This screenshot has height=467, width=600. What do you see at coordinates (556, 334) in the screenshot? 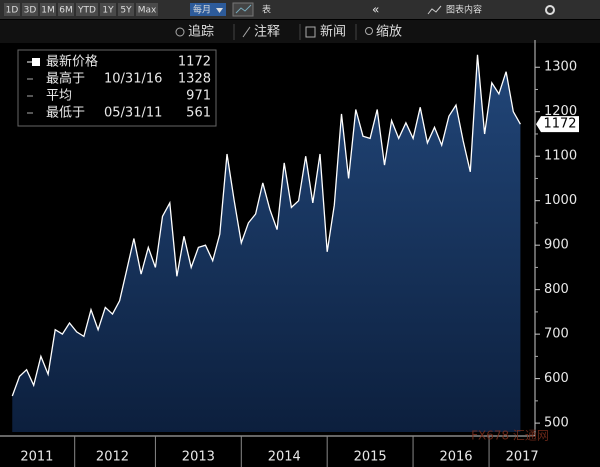
I see `y-tick-label: 700` at bounding box center [556, 334].